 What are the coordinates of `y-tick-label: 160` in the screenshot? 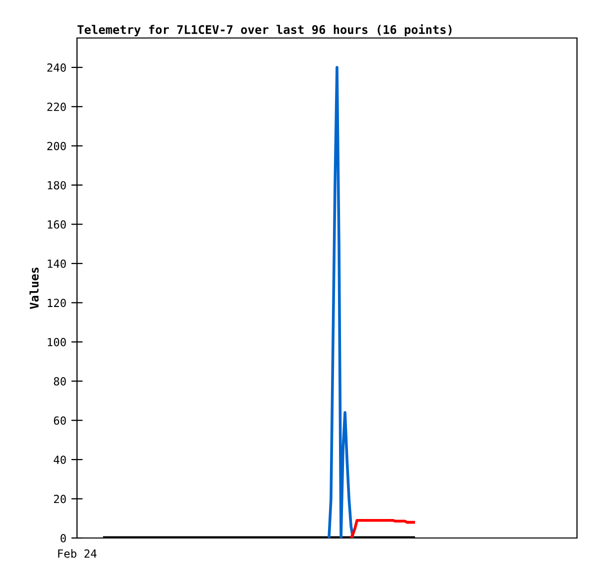 It's located at (57, 224).